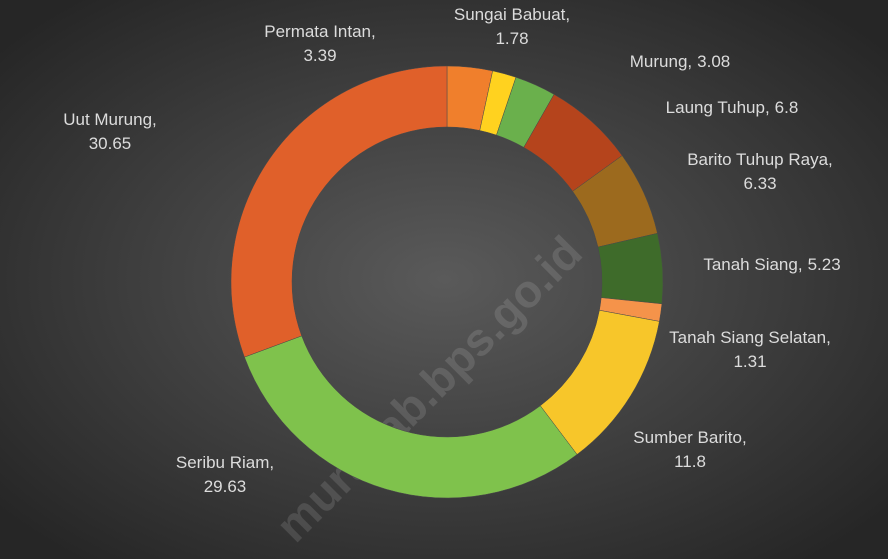 This screenshot has width=888, height=559. Describe the element at coordinates (750, 264) in the screenshot. I see `label-category: Tanah Siang` at that location.